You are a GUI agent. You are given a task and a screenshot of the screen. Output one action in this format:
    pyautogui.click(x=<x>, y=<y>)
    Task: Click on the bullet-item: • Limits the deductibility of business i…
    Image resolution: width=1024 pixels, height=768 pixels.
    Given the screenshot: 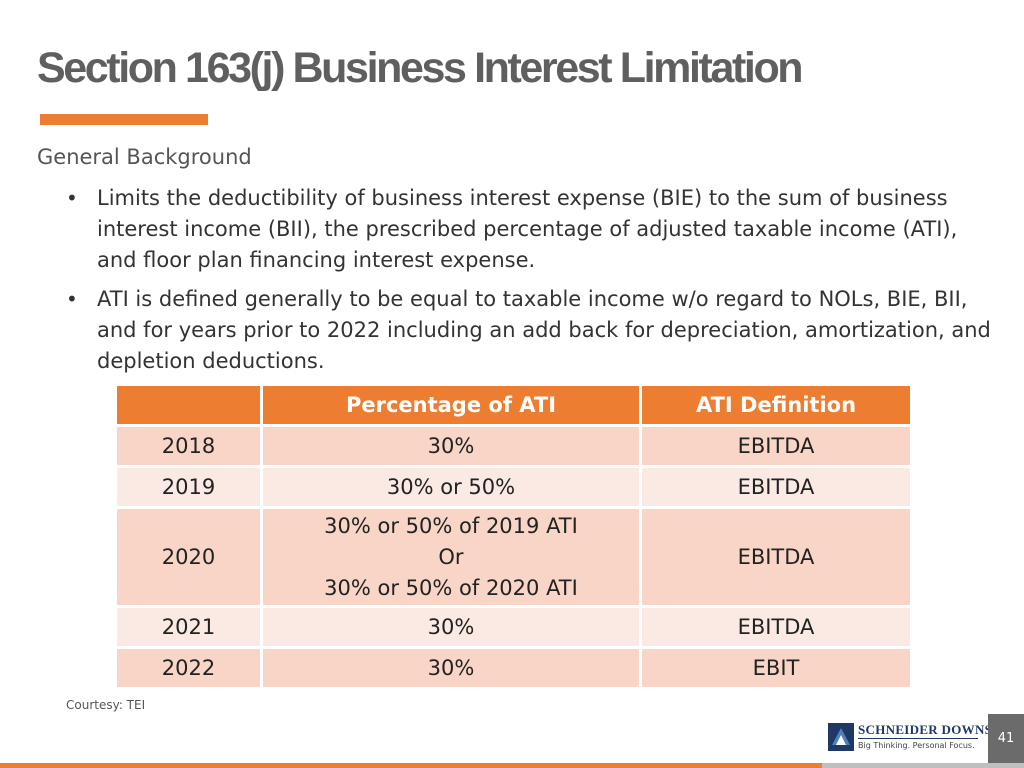 What is the action you would take?
    pyautogui.click(x=531, y=229)
    